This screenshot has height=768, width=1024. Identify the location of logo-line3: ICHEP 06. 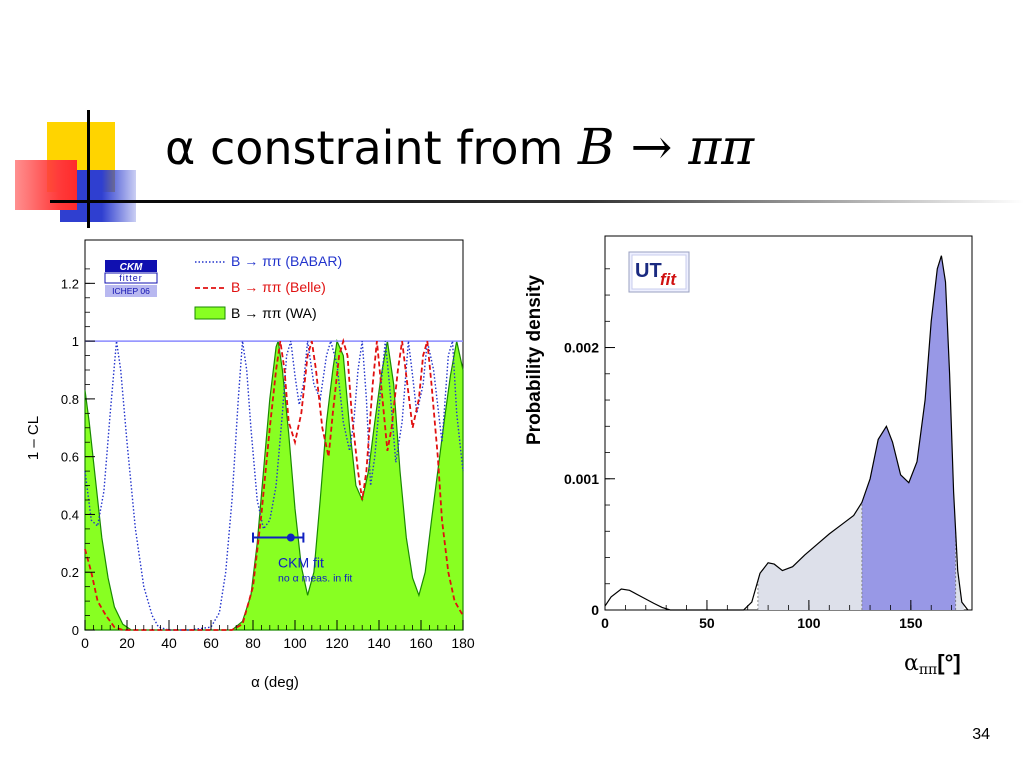
(131, 291).